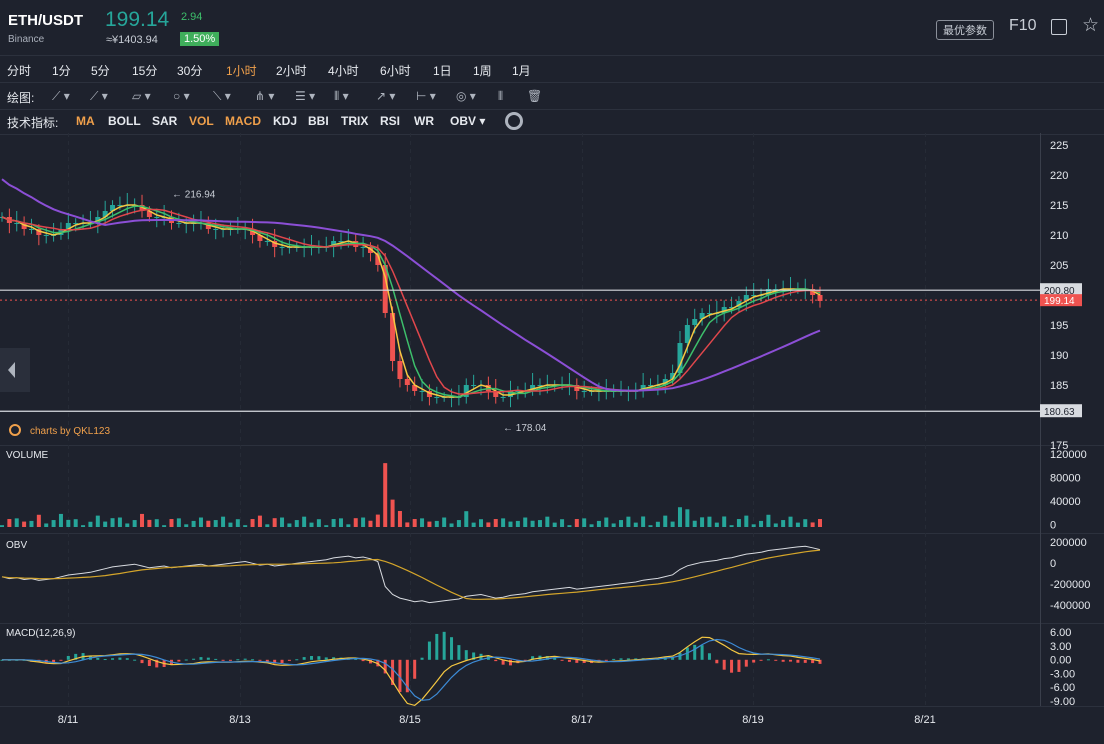 This screenshot has height=744, width=1104. Describe the element at coordinates (390, 121) in the screenshot. I see `indicator-8: RSI` at that location.